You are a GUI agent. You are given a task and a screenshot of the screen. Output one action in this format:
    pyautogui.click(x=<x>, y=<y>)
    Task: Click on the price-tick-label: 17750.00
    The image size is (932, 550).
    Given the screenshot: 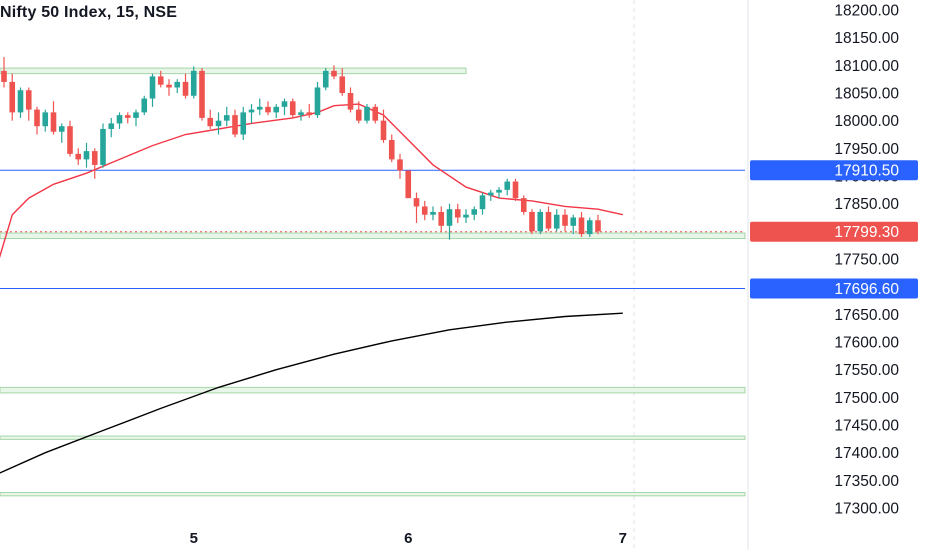 What is the action you would take?
    pyautogui.click(x=866, y=260)
    